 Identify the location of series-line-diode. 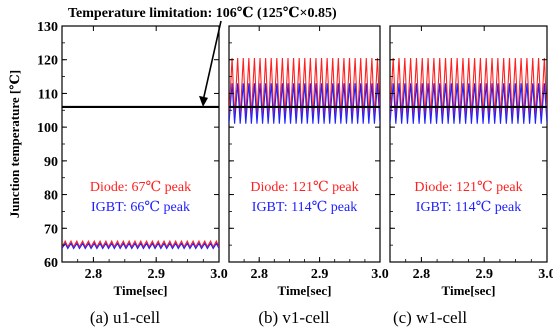
(140, 244).